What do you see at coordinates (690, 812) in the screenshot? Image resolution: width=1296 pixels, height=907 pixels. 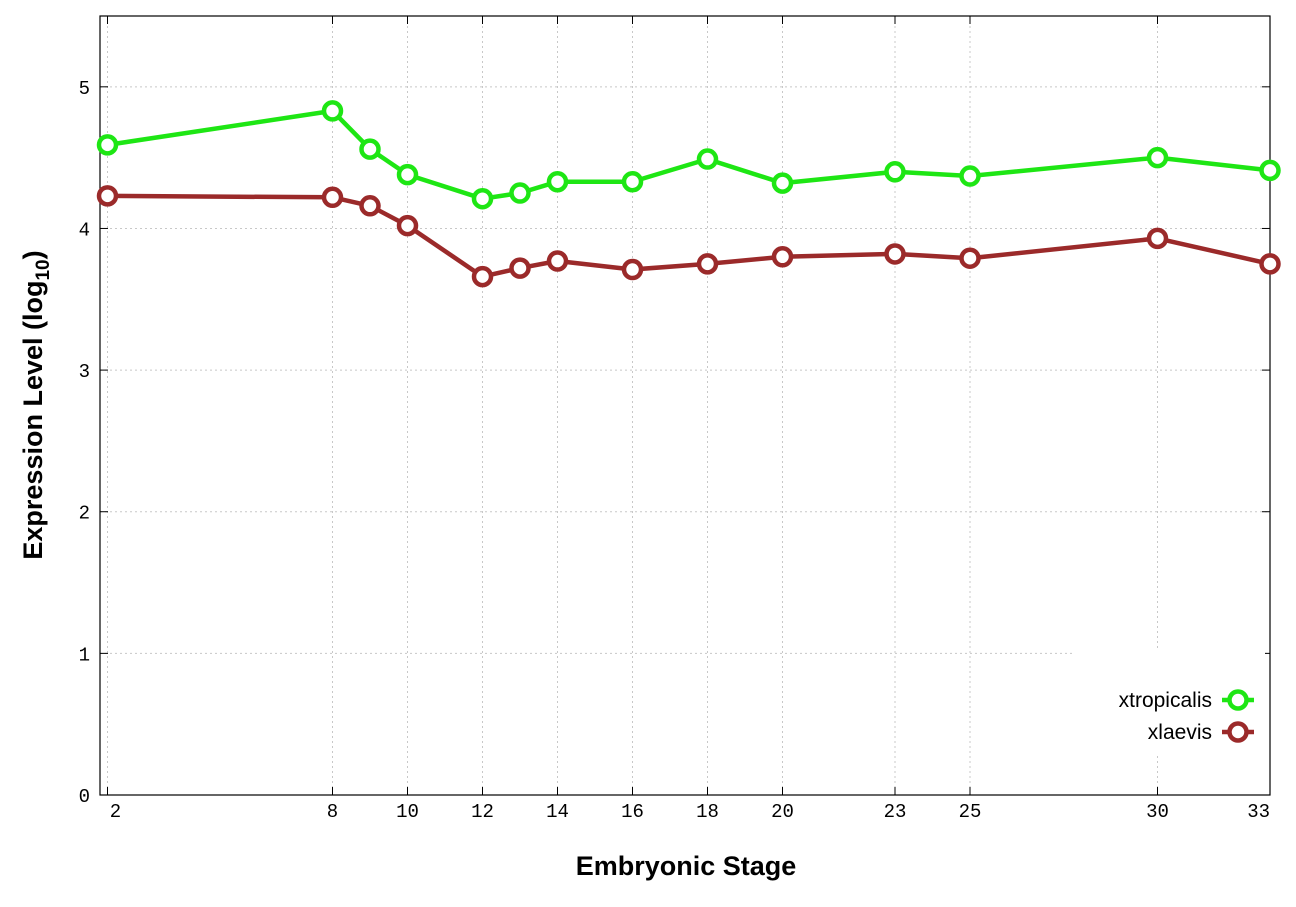 I see `x-tick-labels: 2 8 10 12 14 16 18 20 23 25 30 33` at bounding box center [690, 812].